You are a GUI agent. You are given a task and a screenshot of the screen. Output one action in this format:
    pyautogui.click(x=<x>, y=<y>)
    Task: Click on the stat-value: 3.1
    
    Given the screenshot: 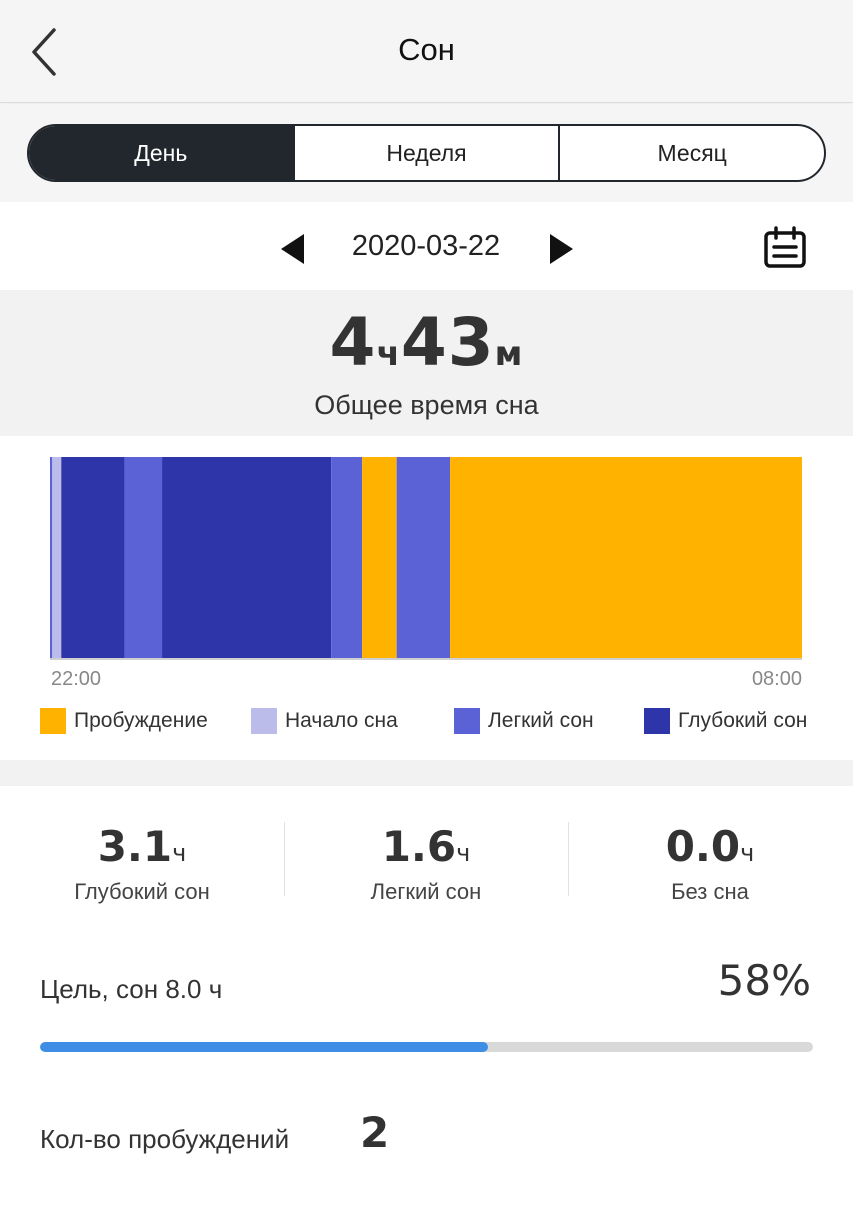 What is the action you would take?
    pyautogui.click(x=135, y=846)
    